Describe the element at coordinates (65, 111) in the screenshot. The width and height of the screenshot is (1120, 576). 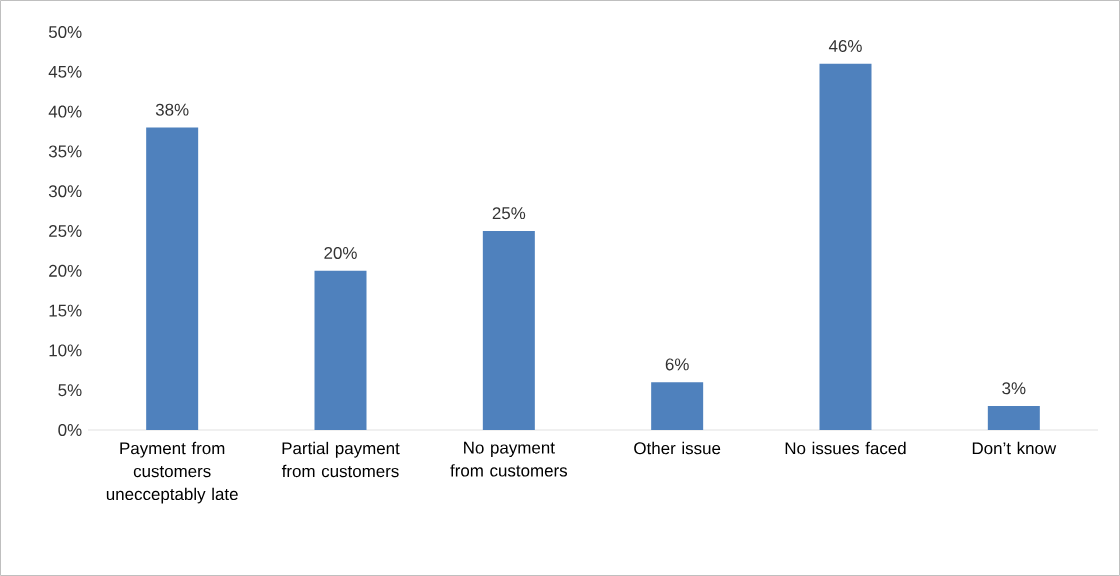
I see `y-tick-label: 40%` at that location.